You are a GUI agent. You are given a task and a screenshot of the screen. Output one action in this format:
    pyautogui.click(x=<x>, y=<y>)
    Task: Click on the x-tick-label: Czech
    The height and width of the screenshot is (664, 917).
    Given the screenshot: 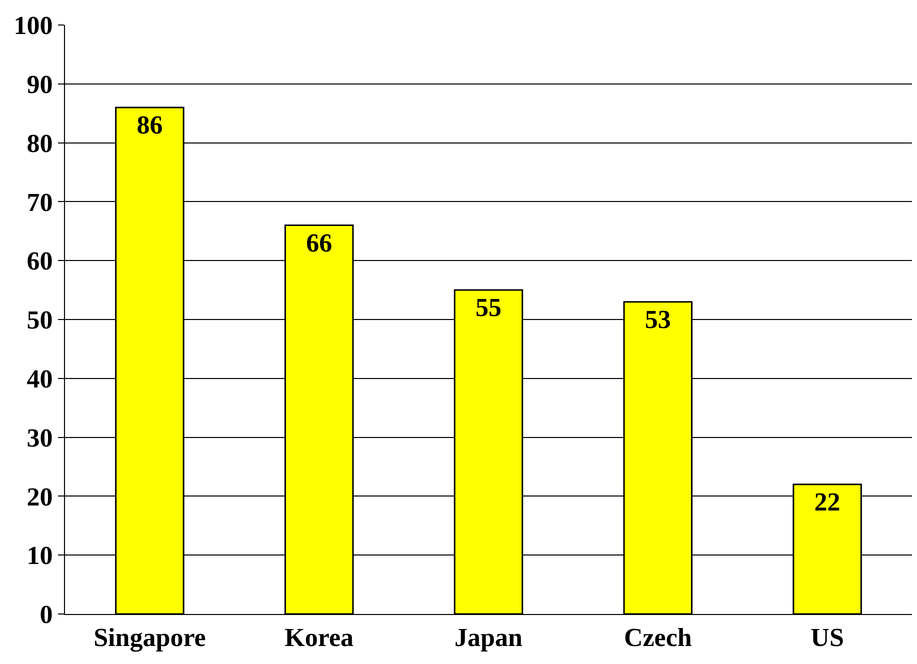 What is the action you would take?
    pyautogui.click(x=658, y=637)
    